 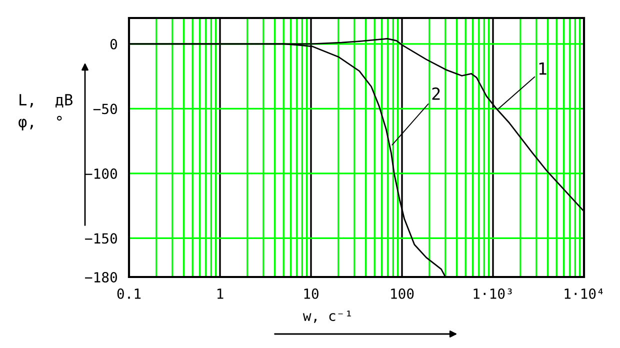 I want to click on x-axis-title: w, c⁻¹, so click(x=326, y=316).